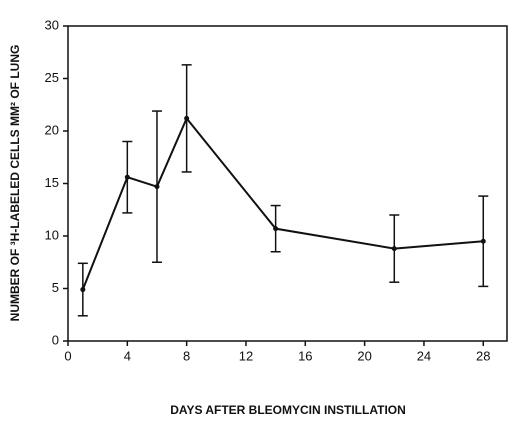 Image resolution: width=511 pixels, height=432 pixels. Describe the element at coordinates (288, 410) in the screenshot. I see `x-axis-label: DAYS AFTER BLEOMYCIN INSTILLATION` at that location.